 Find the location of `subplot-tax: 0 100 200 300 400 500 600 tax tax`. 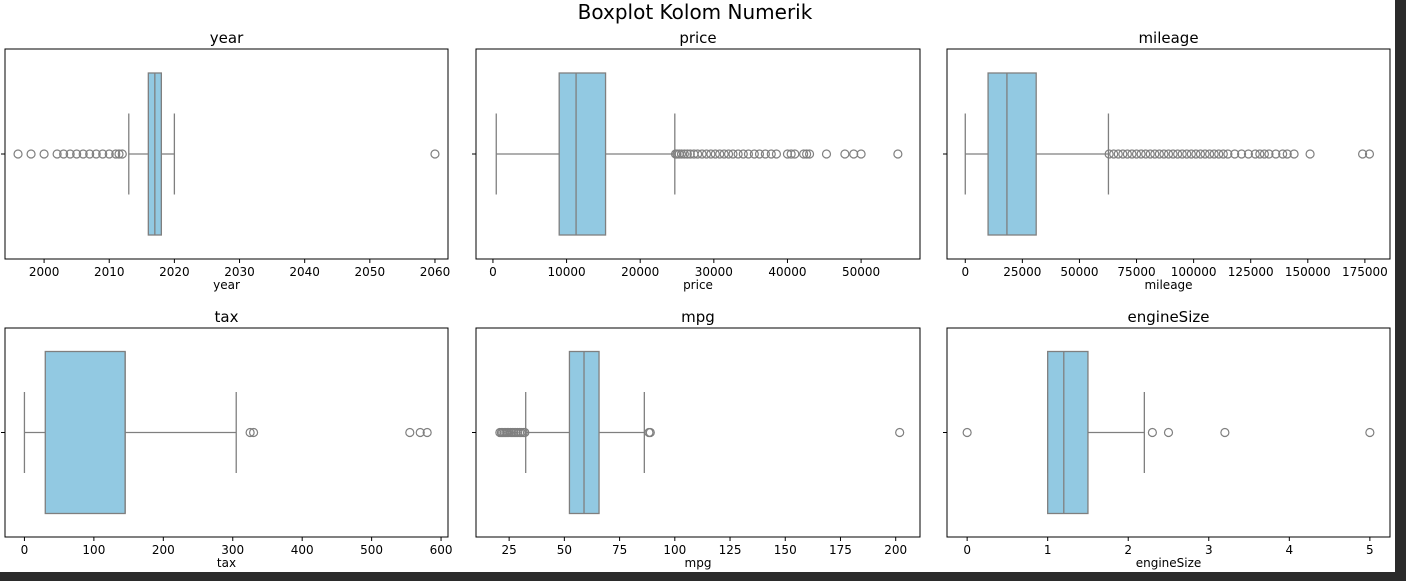

subplot-tax: 0 100 200 300 400 500 600 tax tax is located at coordinates (227, 439).